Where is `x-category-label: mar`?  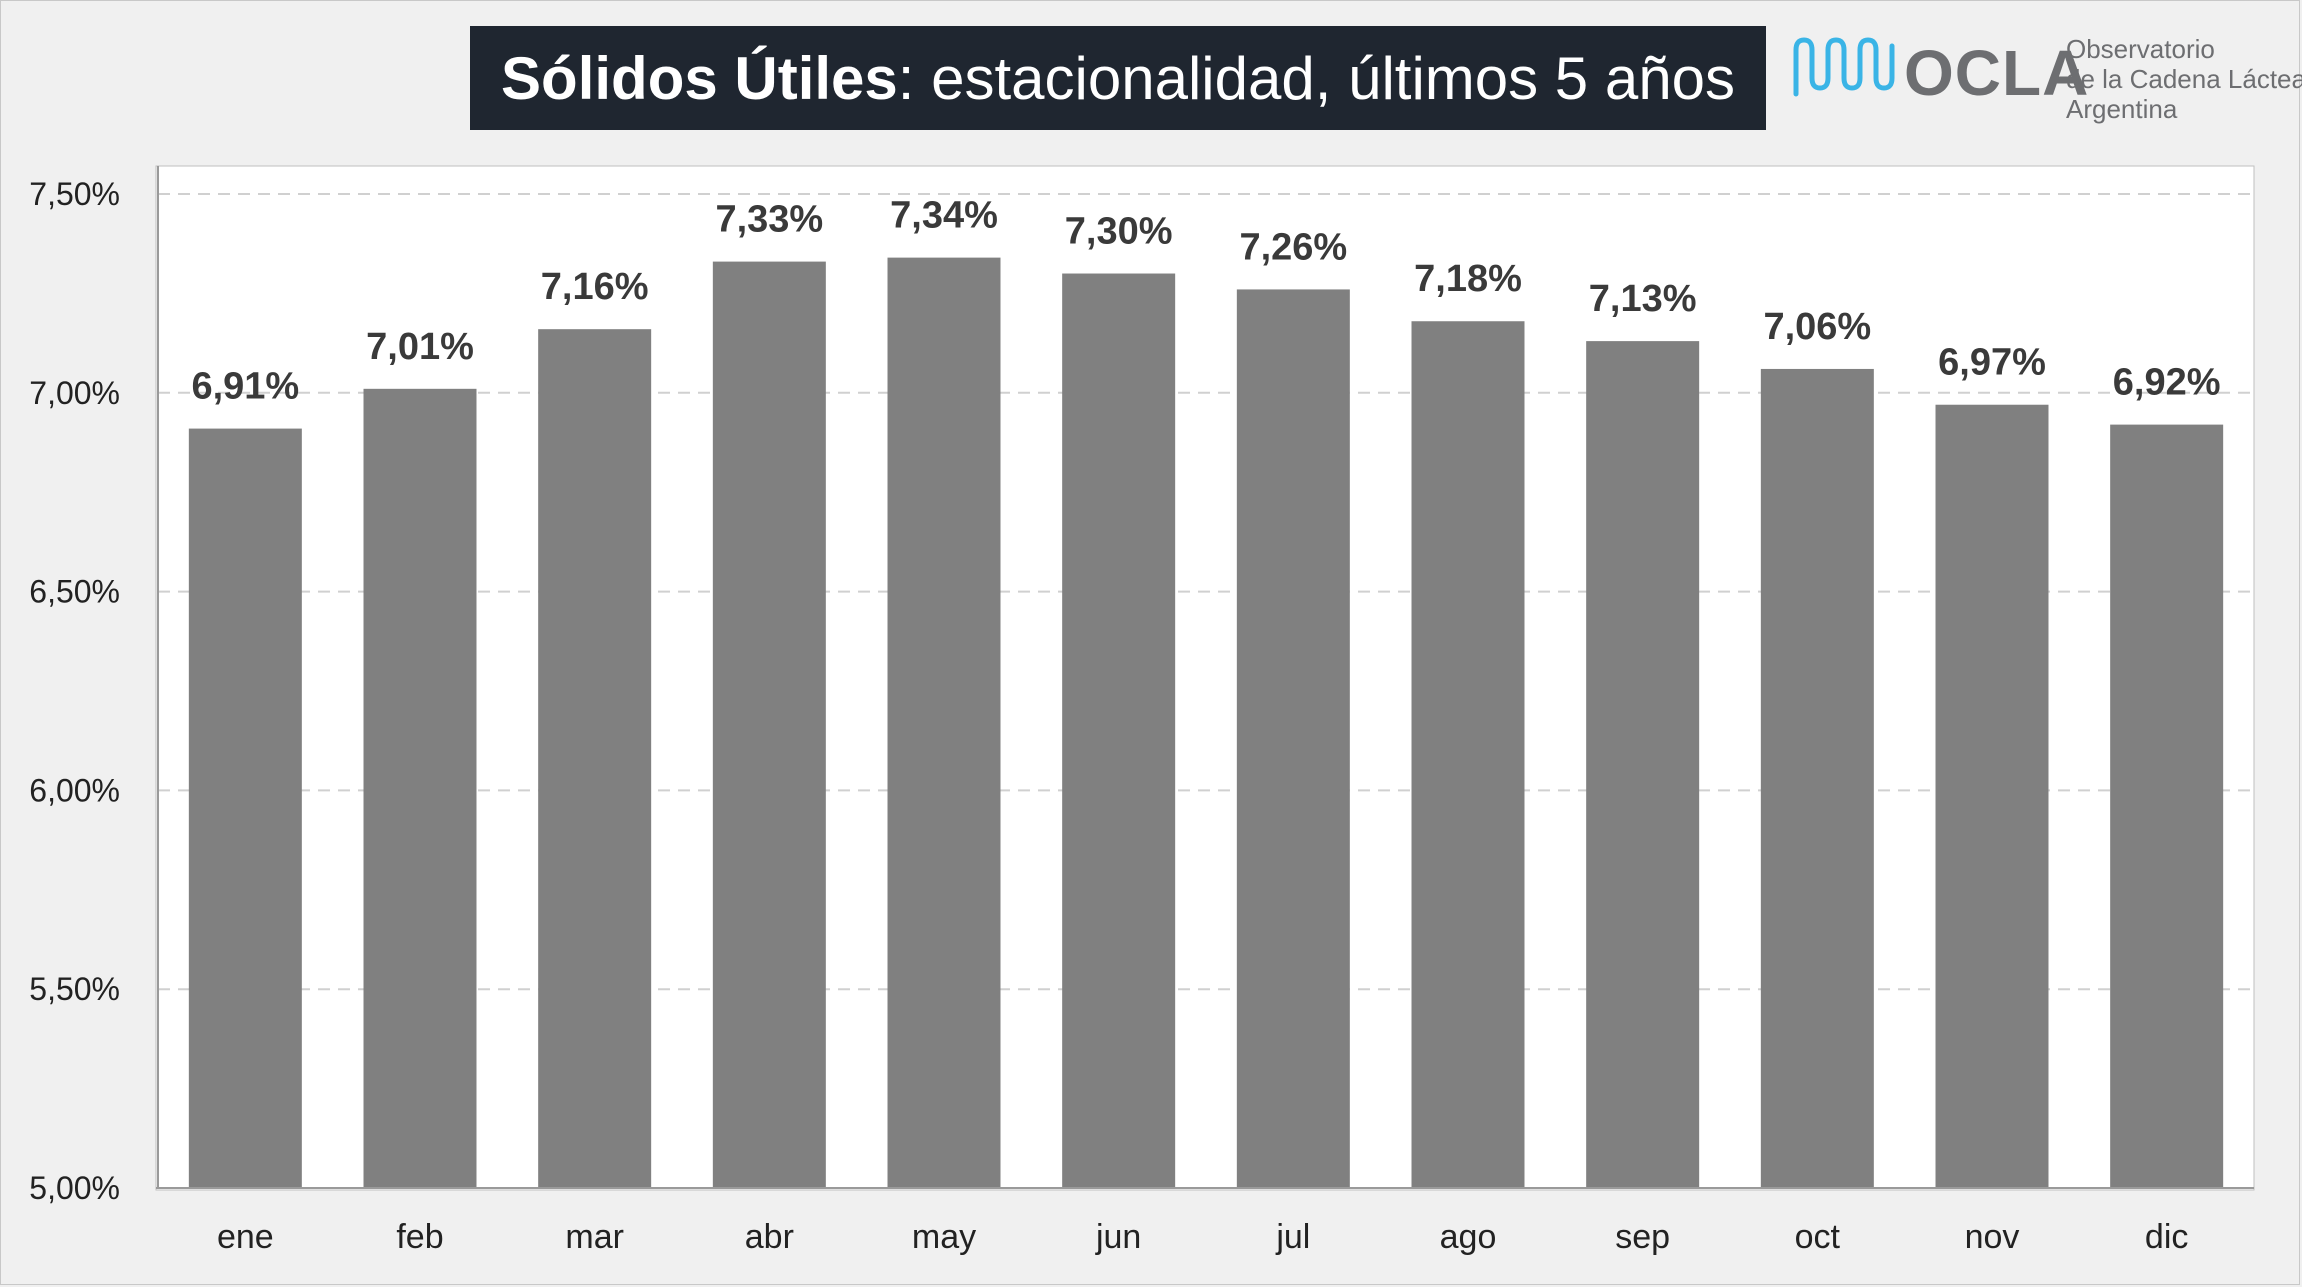
x-category-label: mar is located at coordinates (594, 1237).